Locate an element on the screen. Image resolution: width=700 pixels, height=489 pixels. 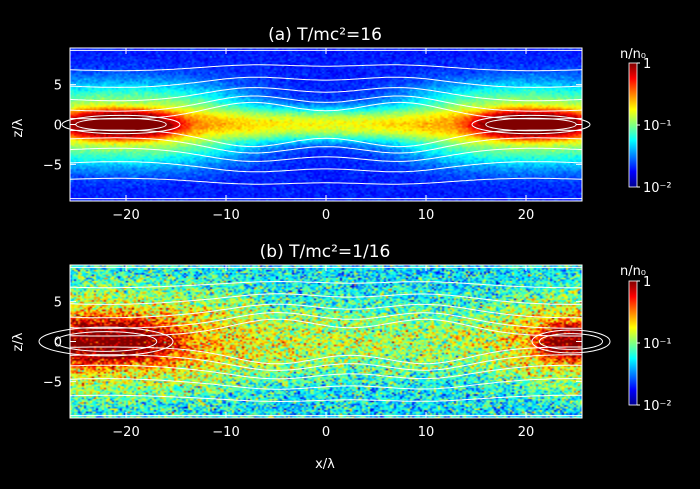
panel-a-colorbar-ticks: 1 10⁻¹ 10⁻² is located at coordinates (654, 126).